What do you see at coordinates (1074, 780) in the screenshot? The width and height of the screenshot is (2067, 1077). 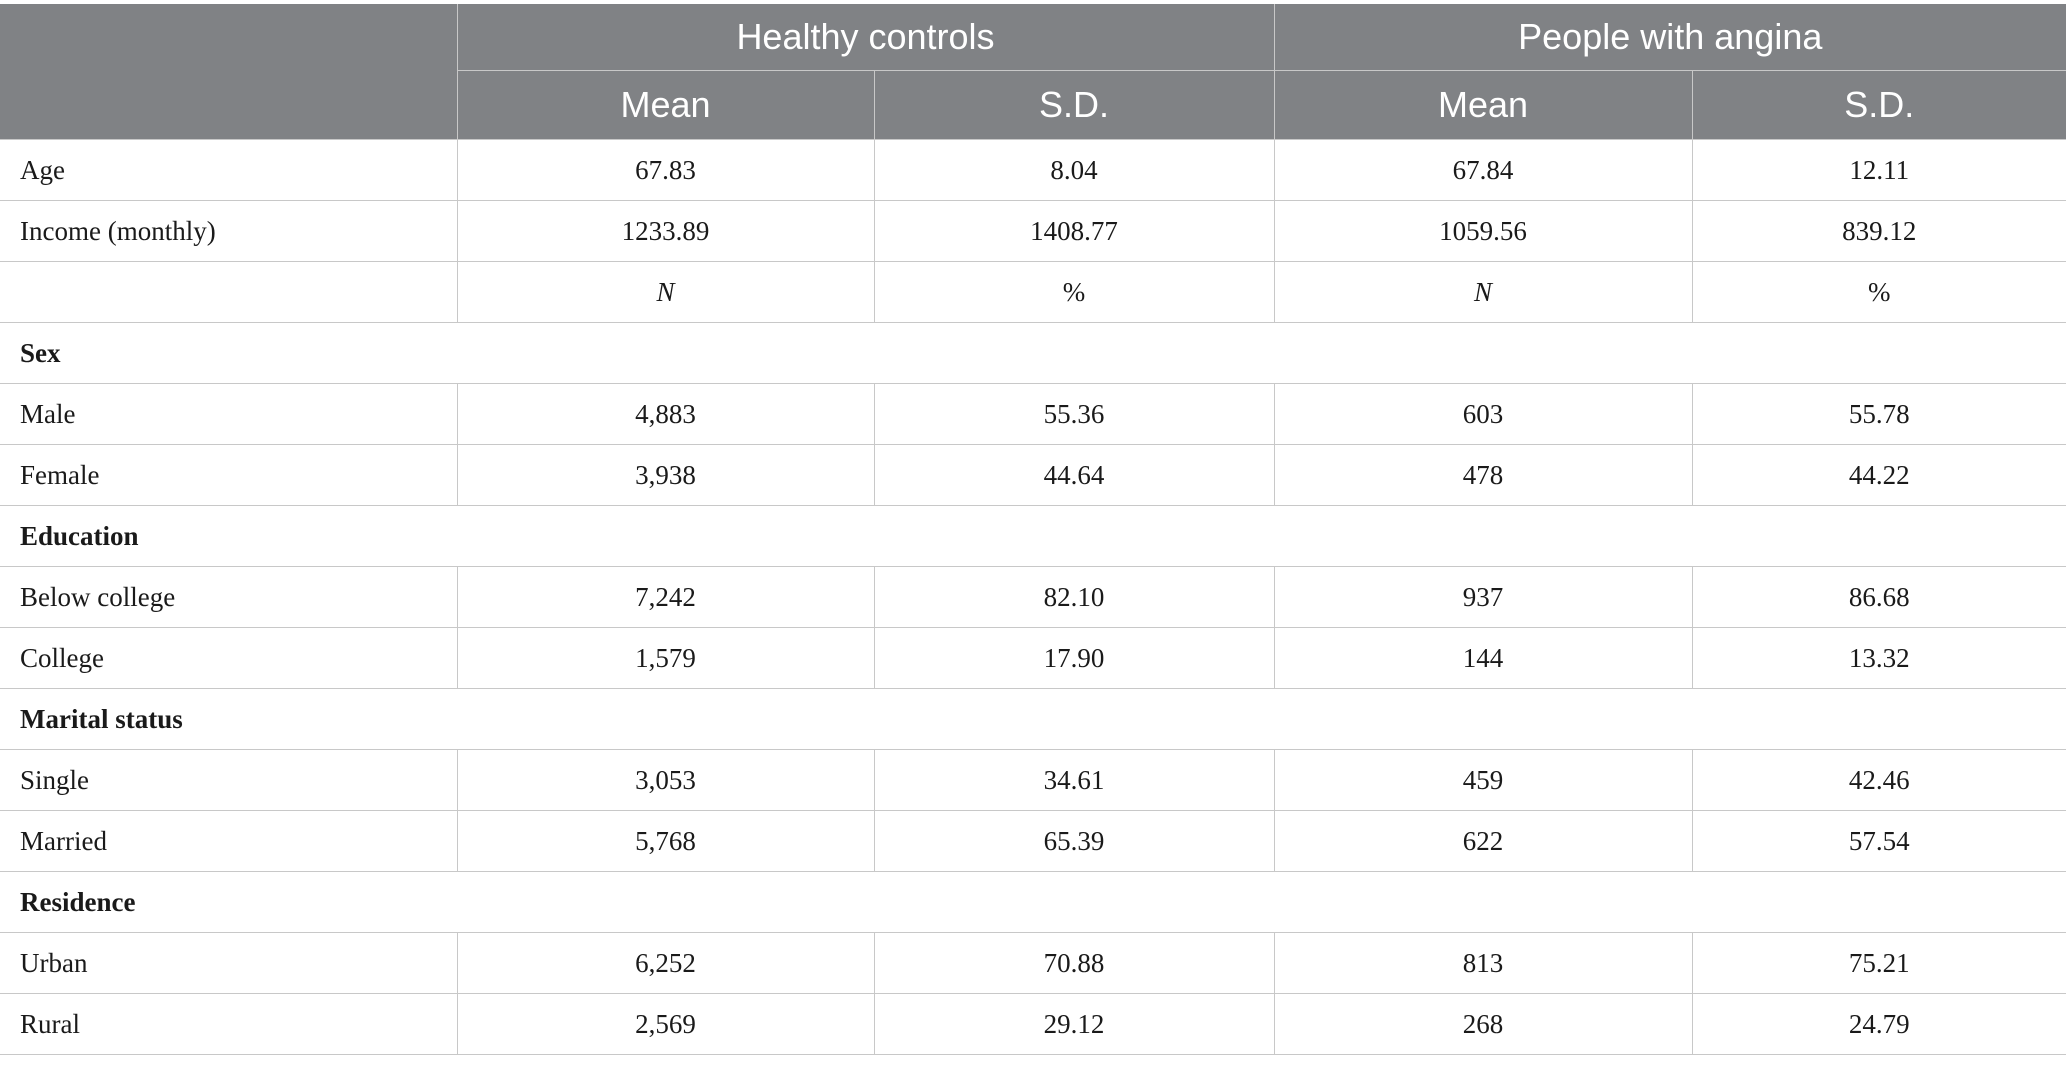 I see `cell-healthy-pct: 34.61` at bounding box center [1074, 780].